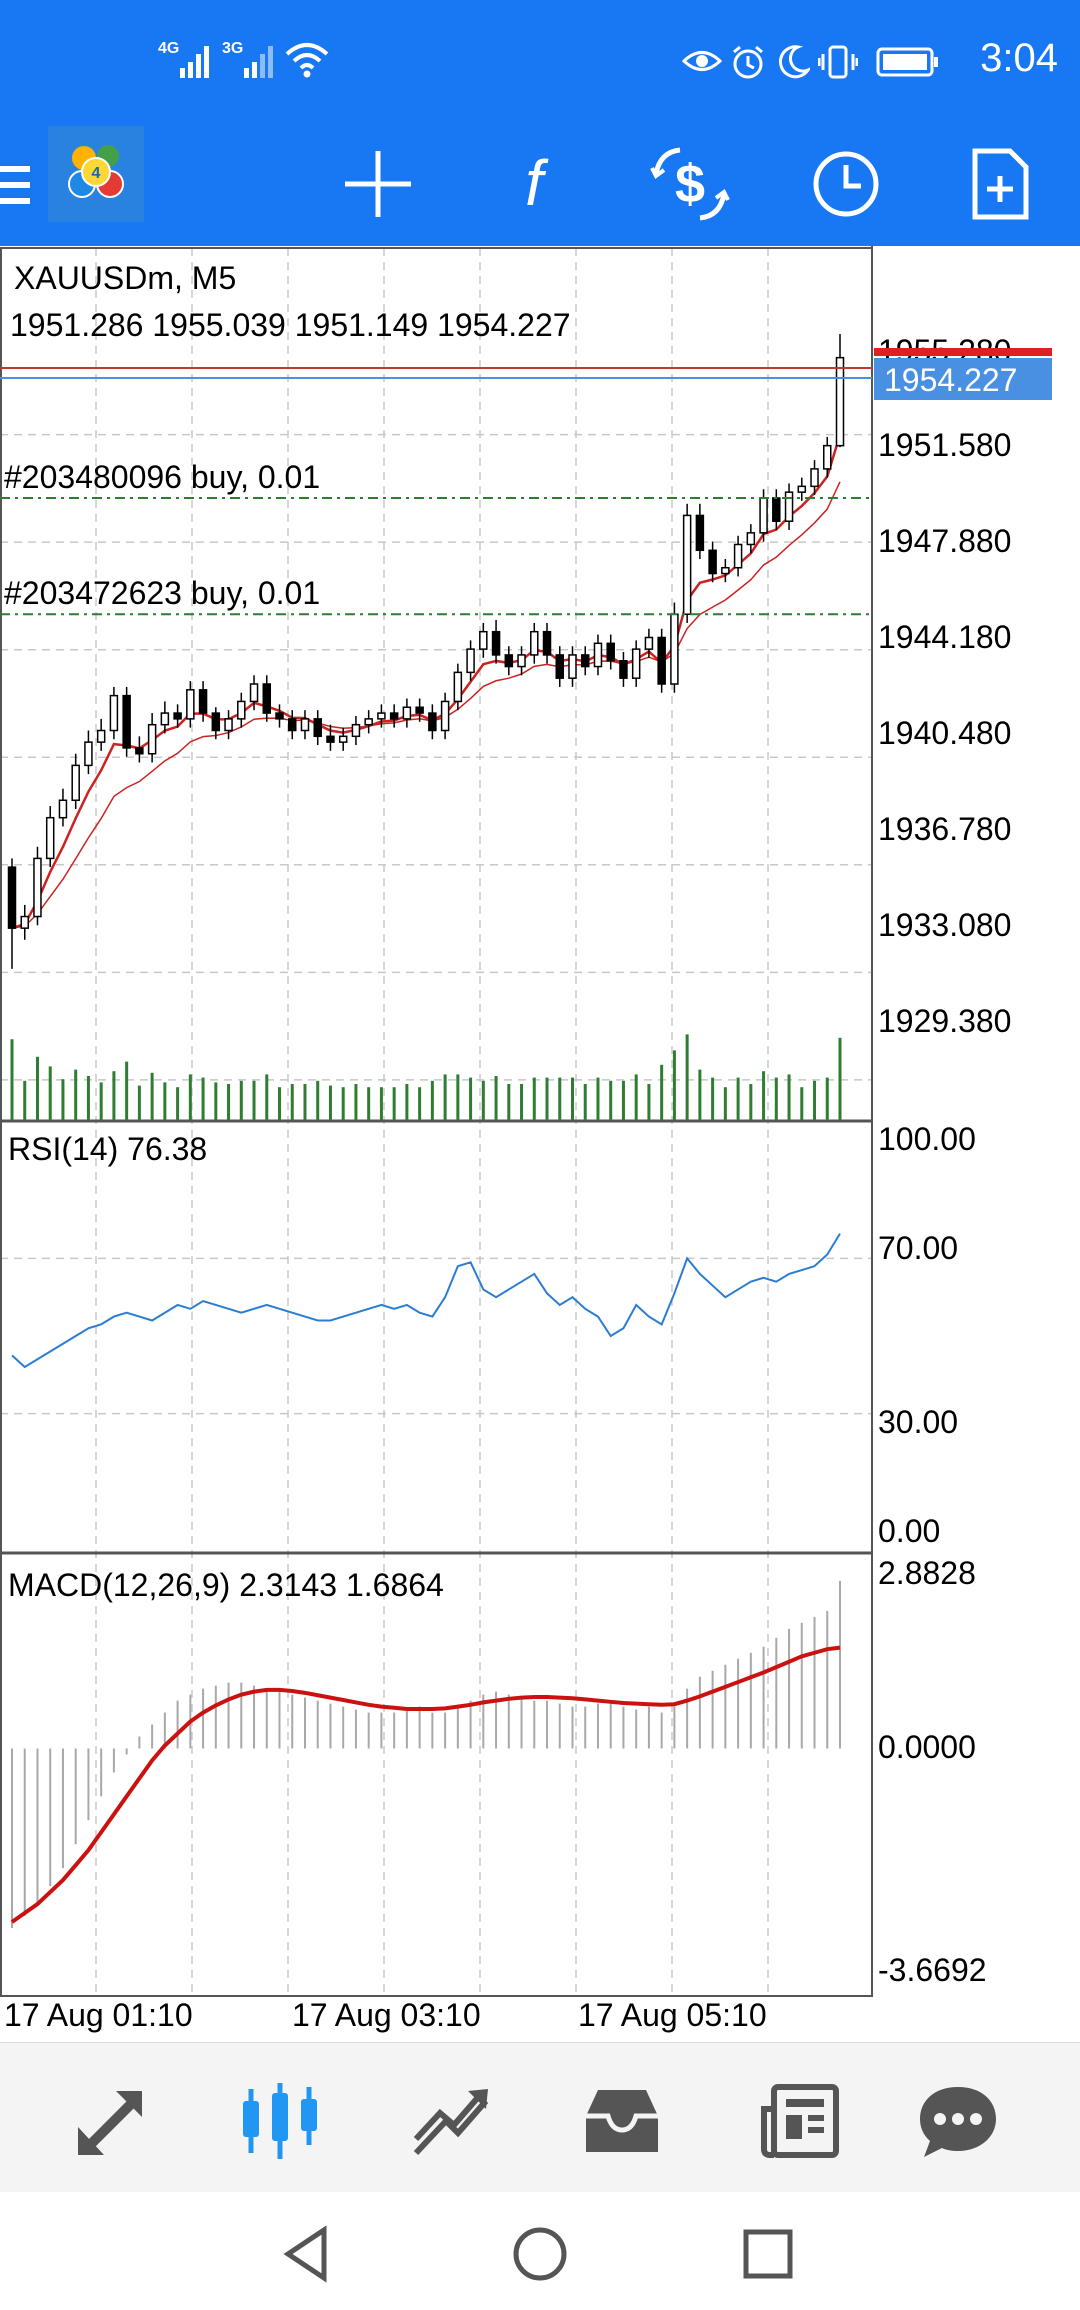 Image resolution: width=1080 pixels, height=2310 pixels. I want to click on price-axis-label: 1940.480, so click(944, 733).